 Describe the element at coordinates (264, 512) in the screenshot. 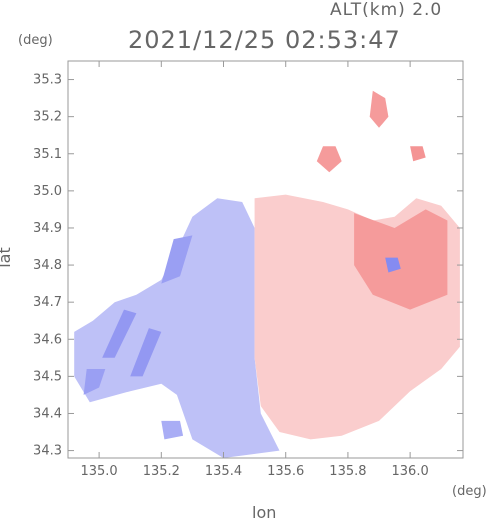

I see `x-axis-label: lon` at that location.